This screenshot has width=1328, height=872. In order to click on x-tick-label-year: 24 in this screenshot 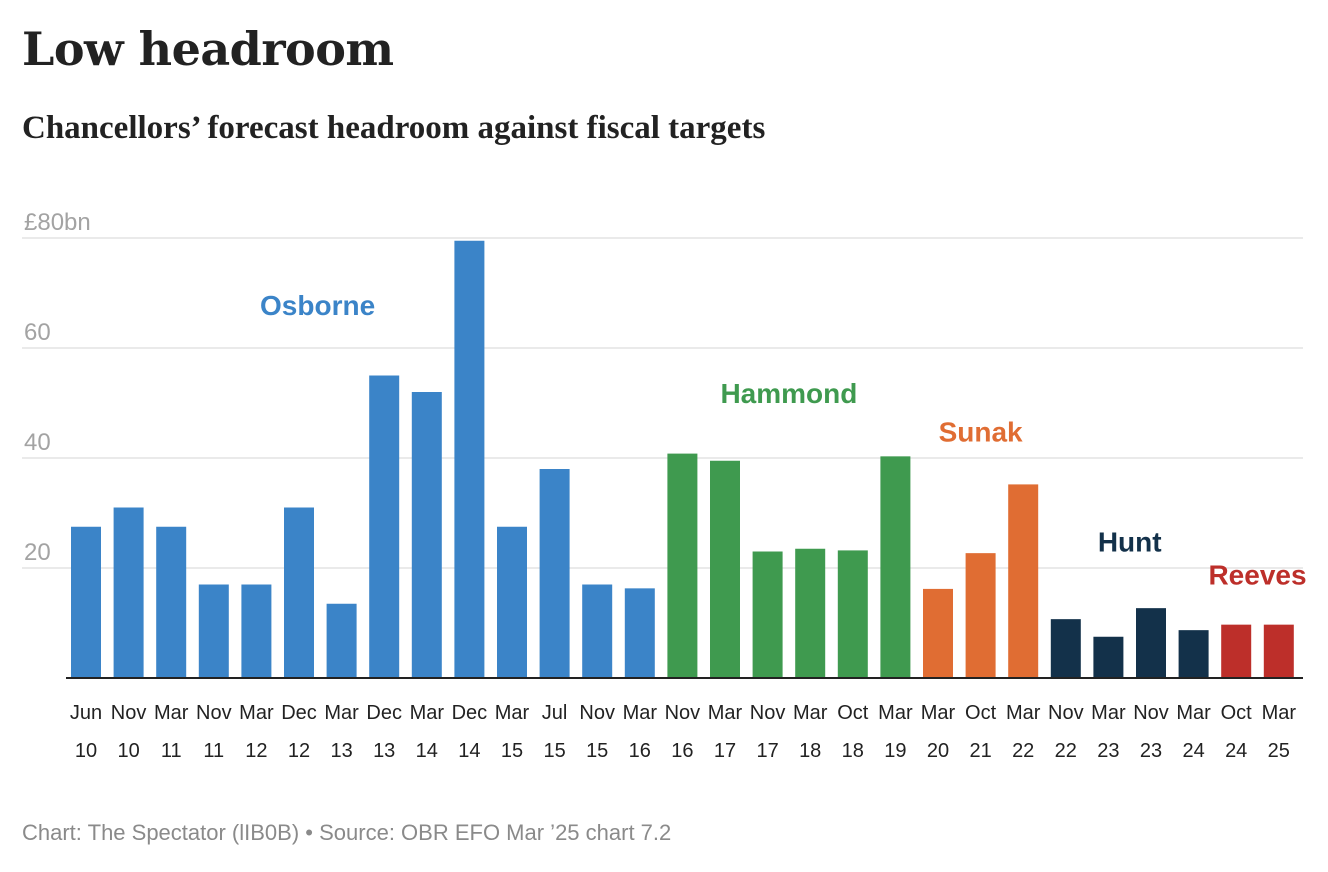, I will do `click(1236, 751)`.